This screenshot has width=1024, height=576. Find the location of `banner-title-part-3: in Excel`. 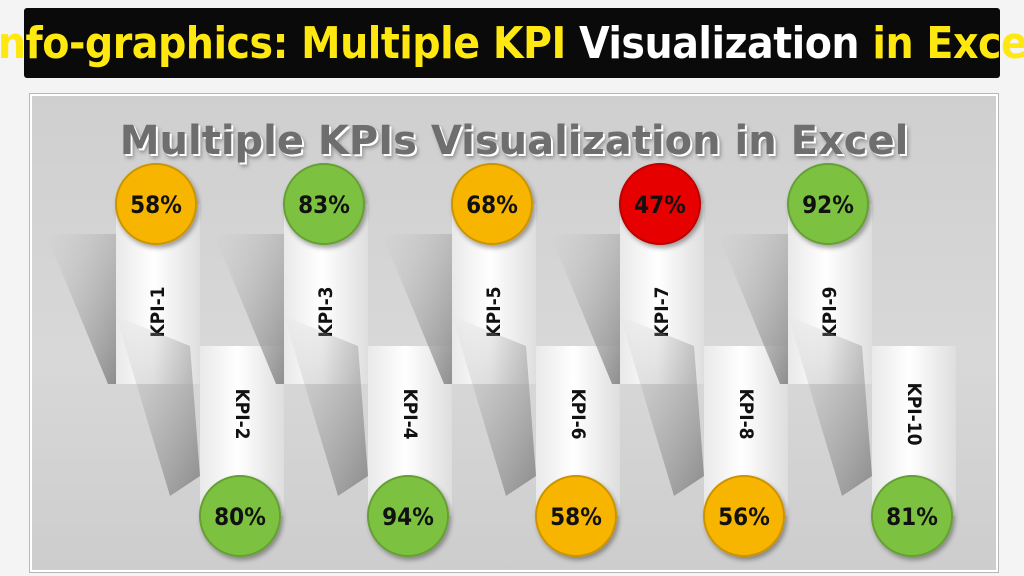

banner-title-part-3: in Excel is located at coordinates (948, 43).